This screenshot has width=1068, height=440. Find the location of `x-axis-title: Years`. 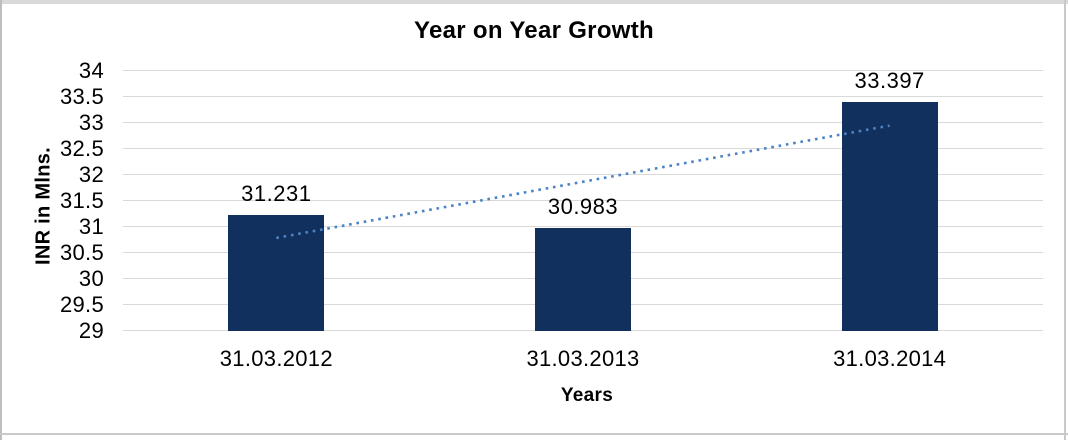

x-axis-title: Years is located at coordinates (587, 395).